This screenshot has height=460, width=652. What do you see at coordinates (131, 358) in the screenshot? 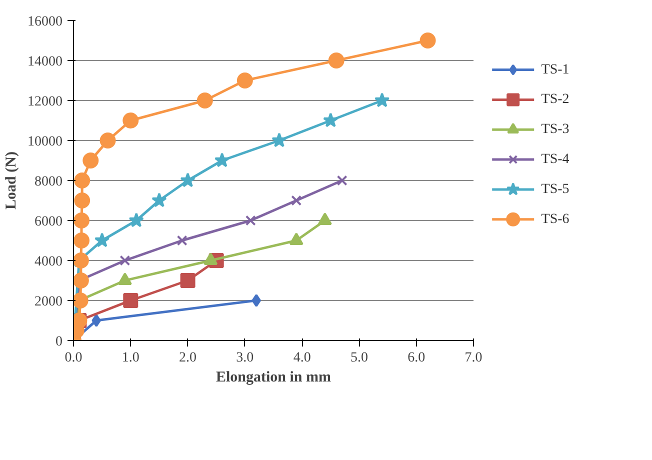
I see `x-tick-label: 1.0` at bounding box center [131, 358].